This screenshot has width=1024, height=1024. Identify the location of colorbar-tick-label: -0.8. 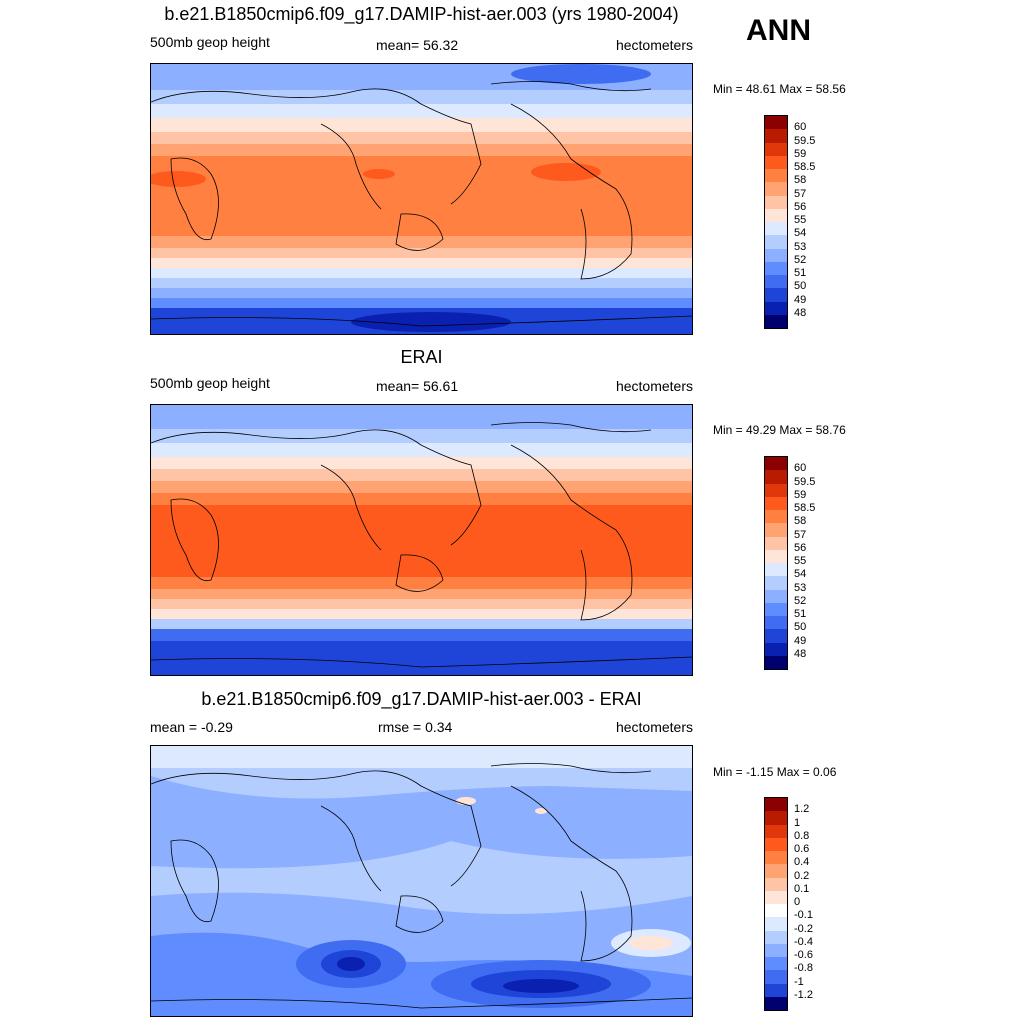
(803, 968).